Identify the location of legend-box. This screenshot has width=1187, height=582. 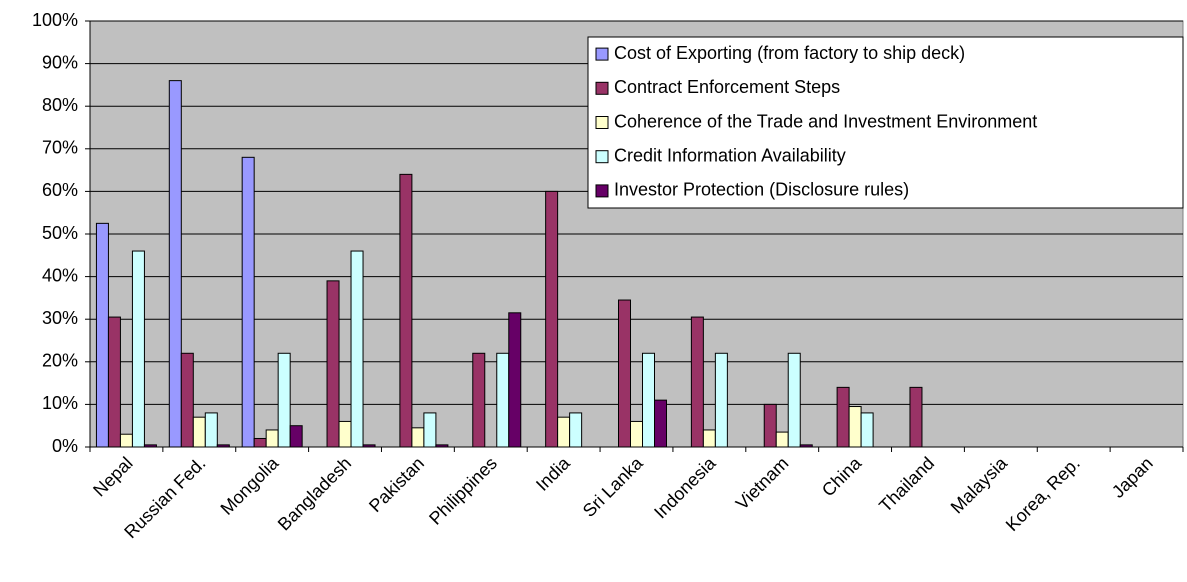
(885, 122).